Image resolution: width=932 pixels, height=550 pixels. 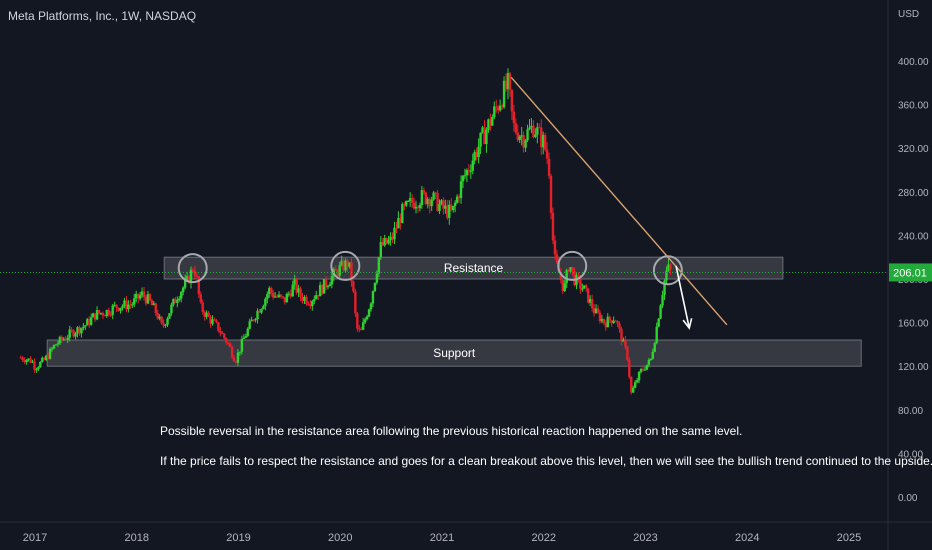 I want to click on y-tick-label: 0.00, so click(x=908, y=498).